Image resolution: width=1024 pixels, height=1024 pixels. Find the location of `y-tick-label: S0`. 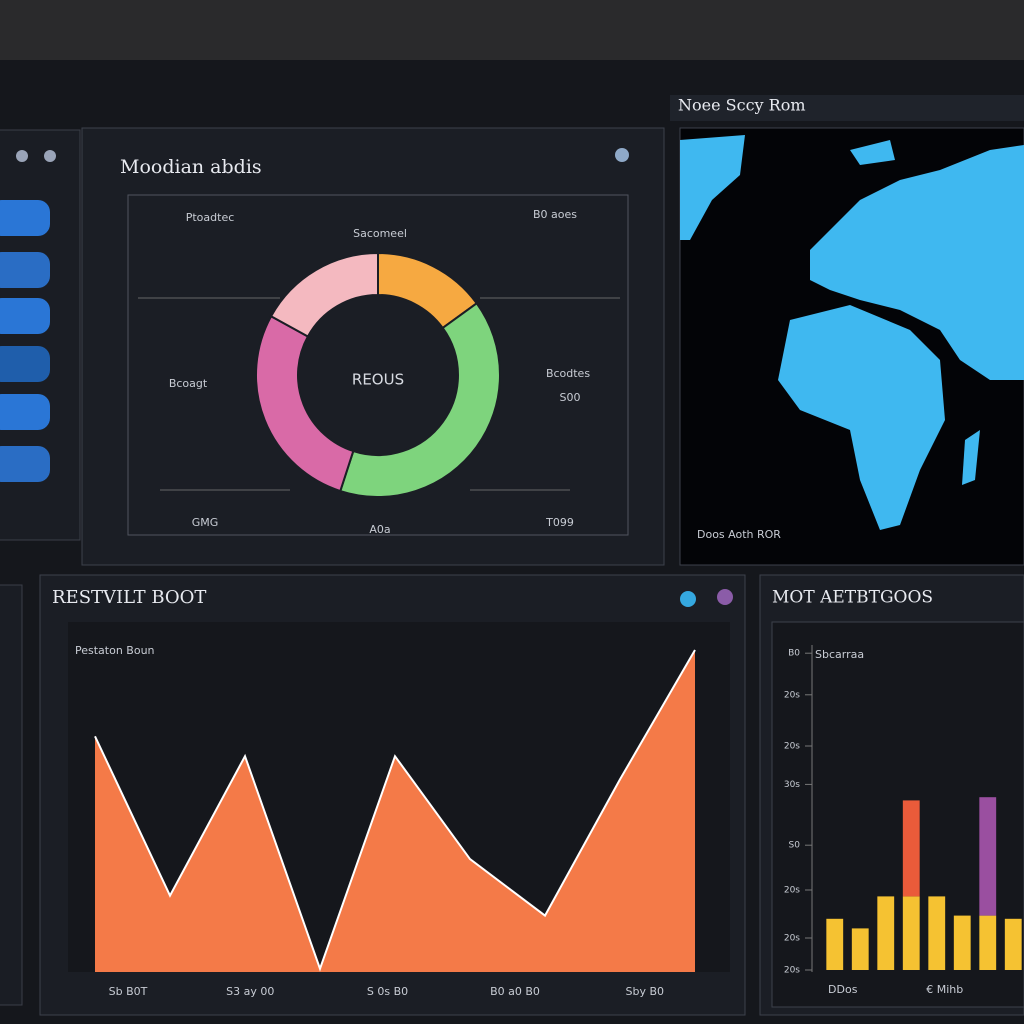

y-tick-label: S0 is located at coordinates (795, 846).